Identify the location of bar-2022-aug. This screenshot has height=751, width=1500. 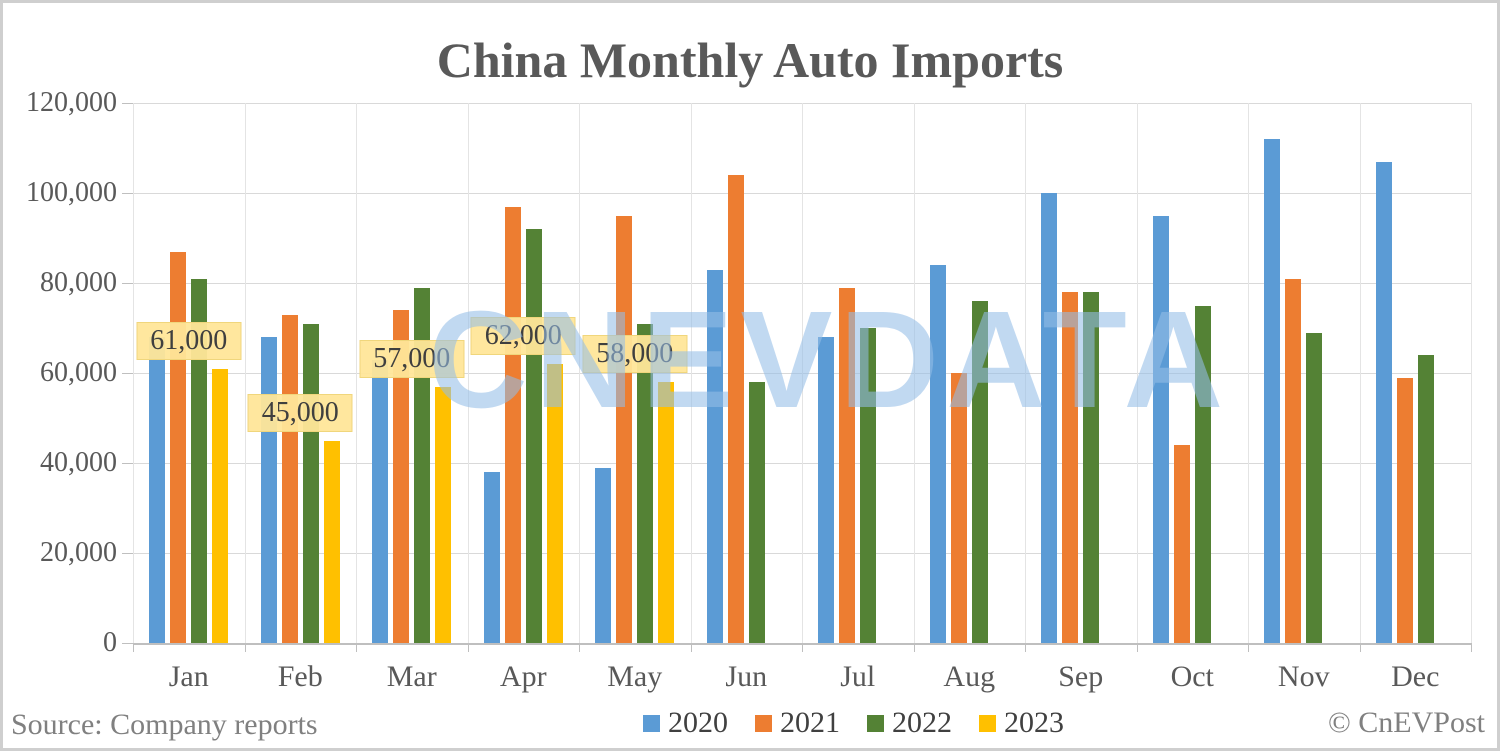
(979, 472).